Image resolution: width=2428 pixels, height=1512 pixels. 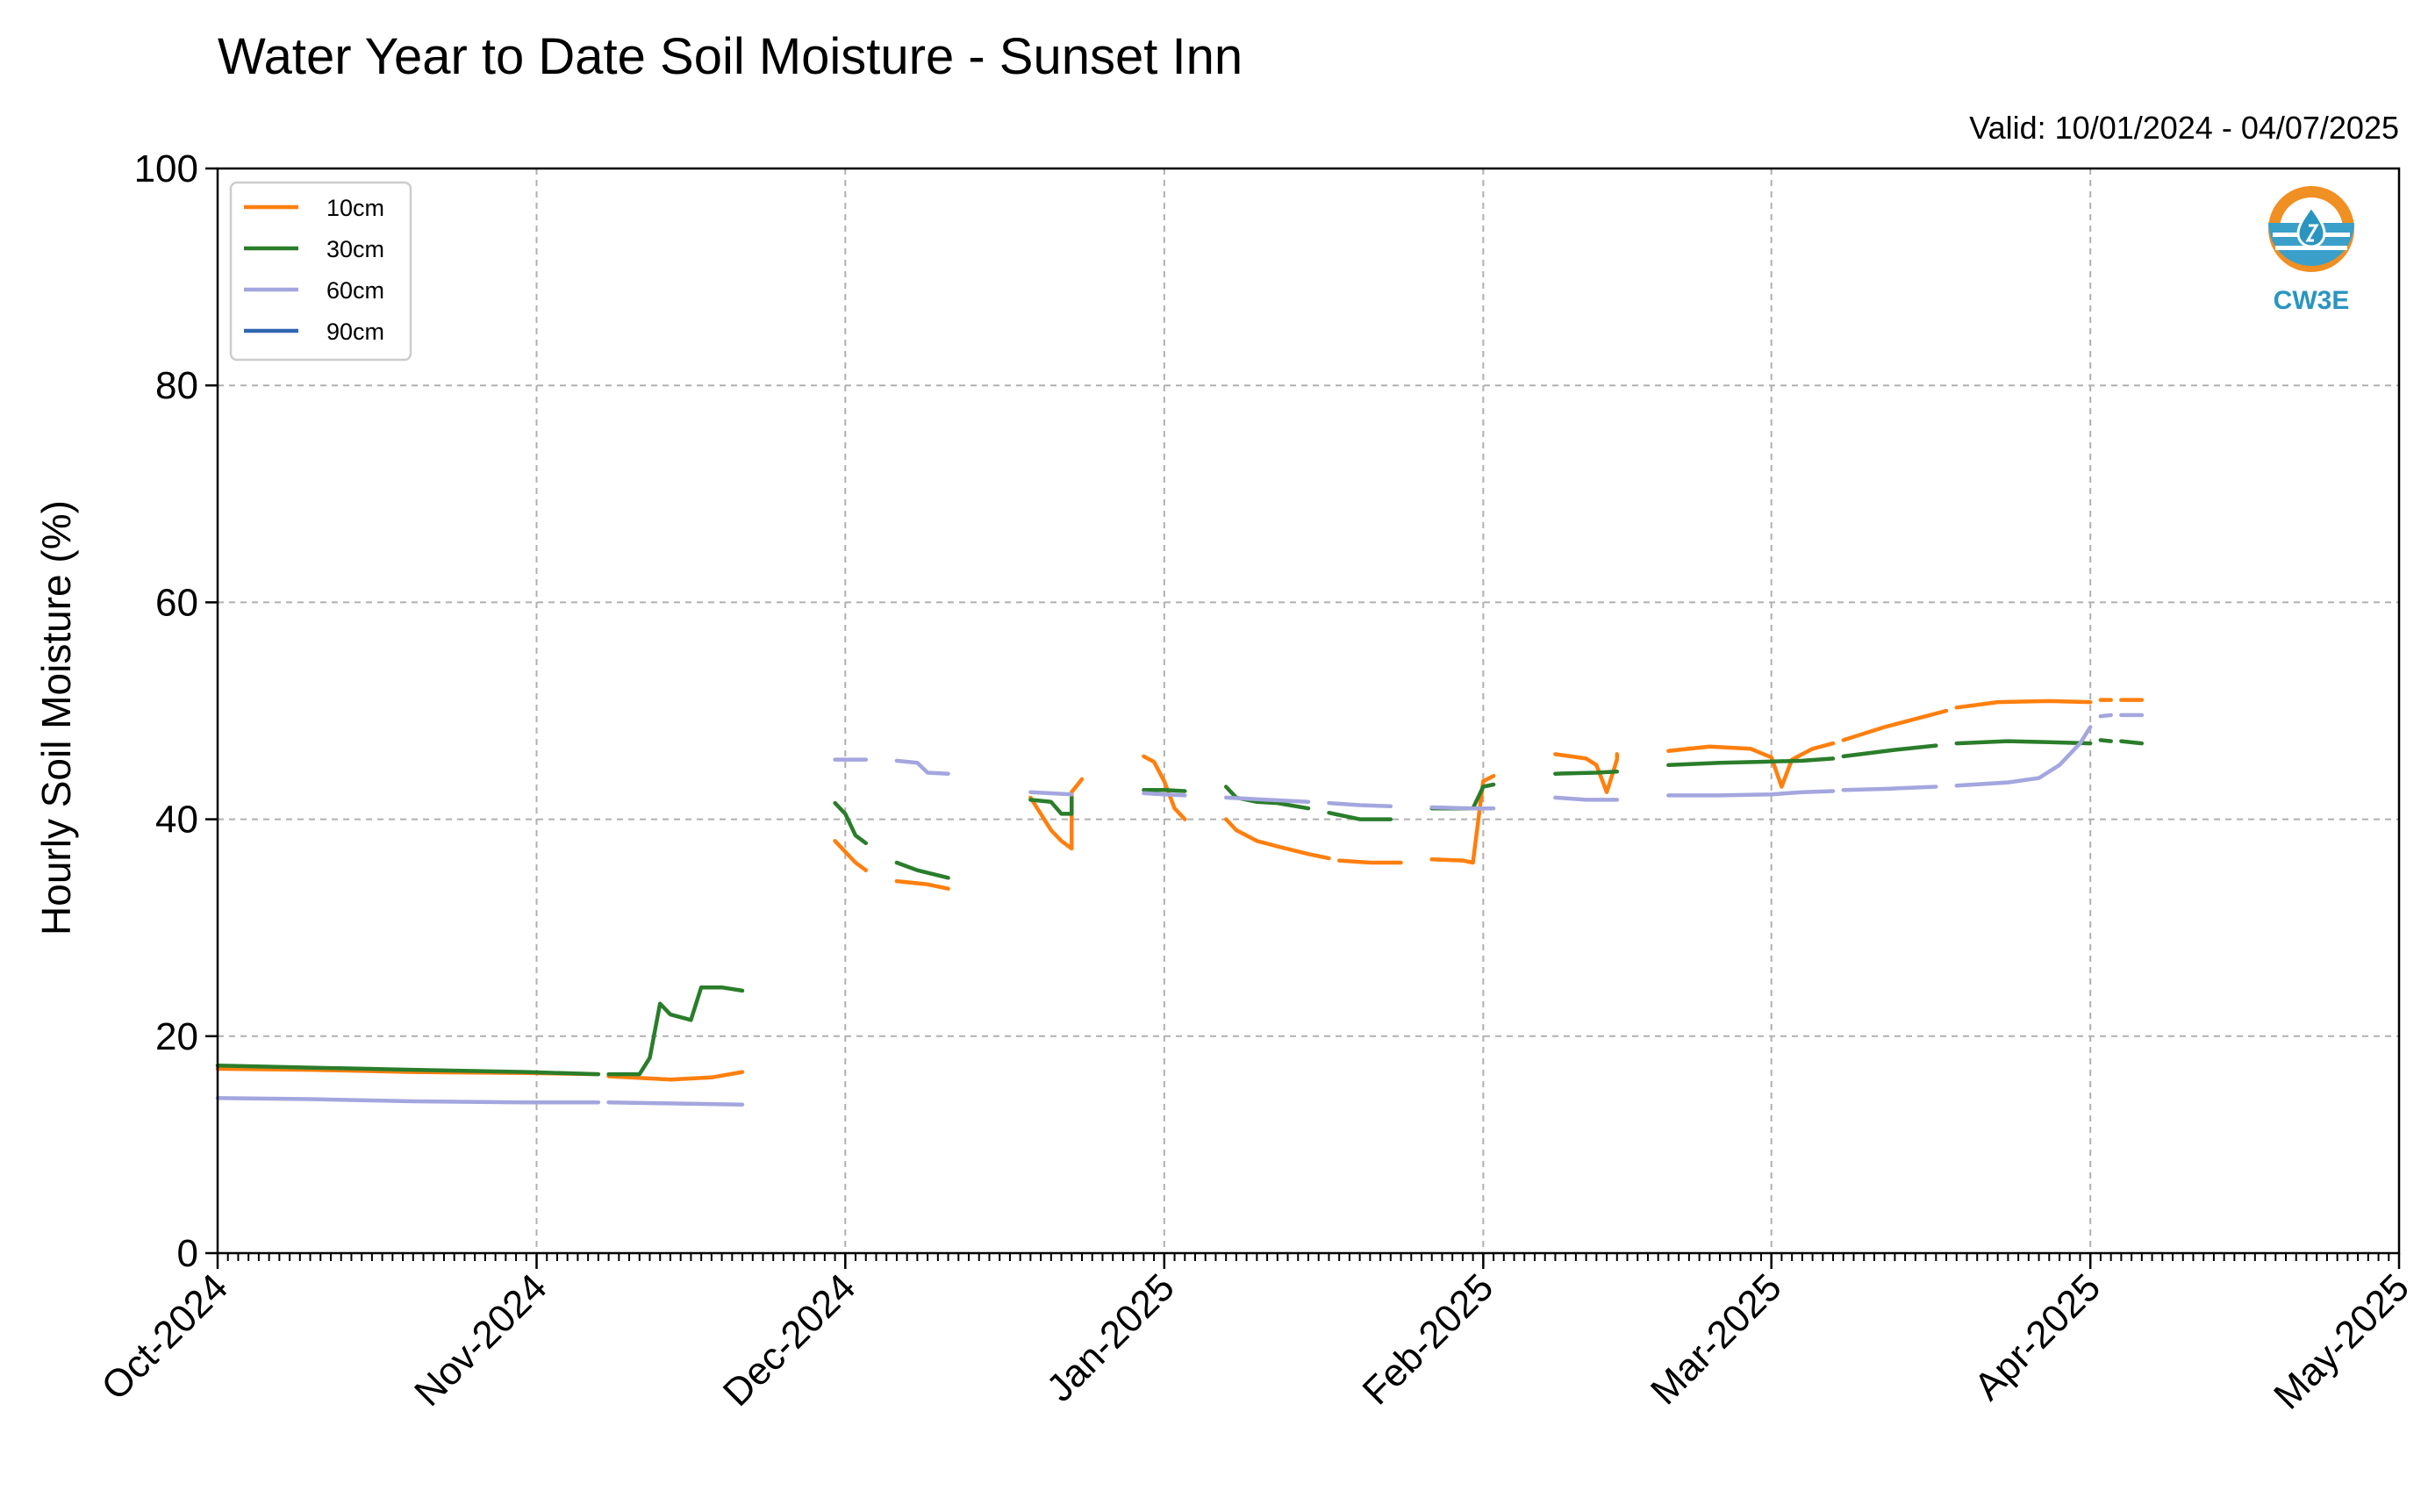 What do you see at coordinates (355, 332) in the screenshot?
I see `legend-label-90cm: 90cm` at bounding box center [355, 332].